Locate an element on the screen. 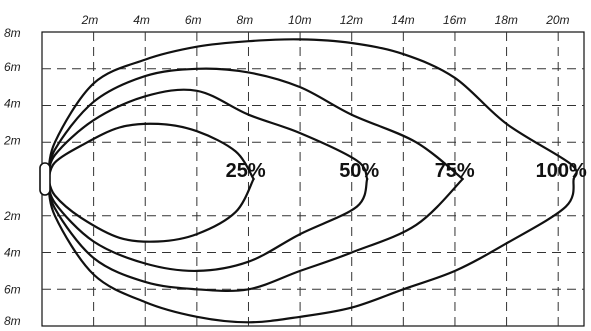 The height and width of the screenshot is (331, 591). x-tick-label: 6m is located at coordinates (193, 20).